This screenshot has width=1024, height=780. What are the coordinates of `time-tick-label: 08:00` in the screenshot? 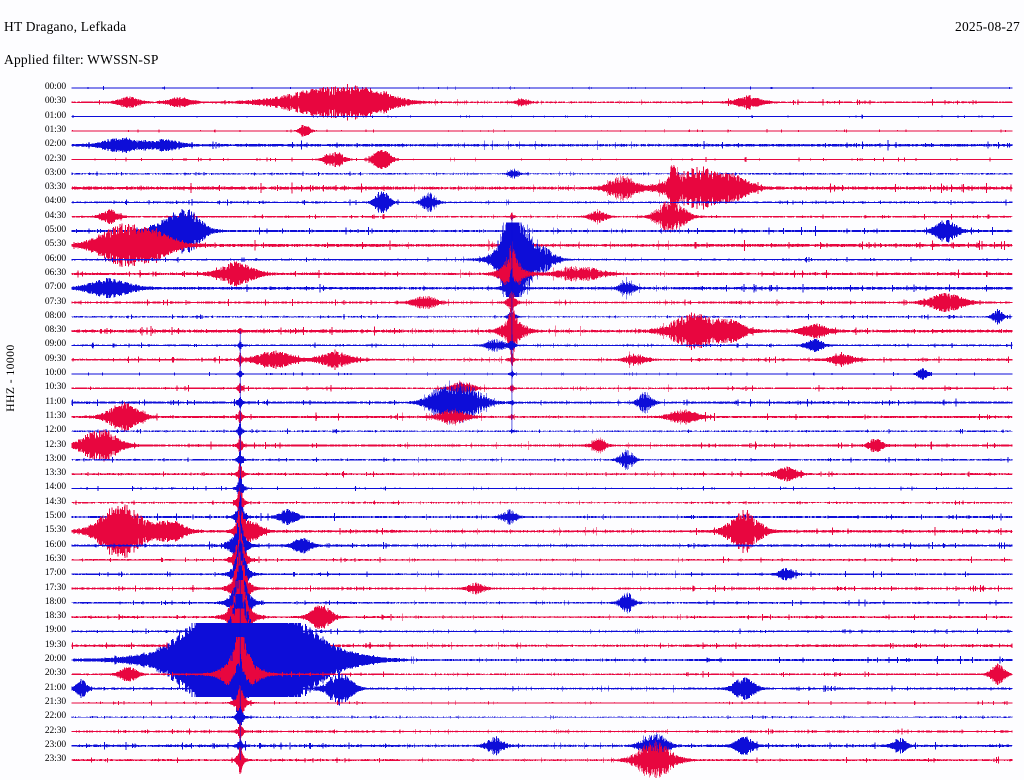 It's located at (55, 315).